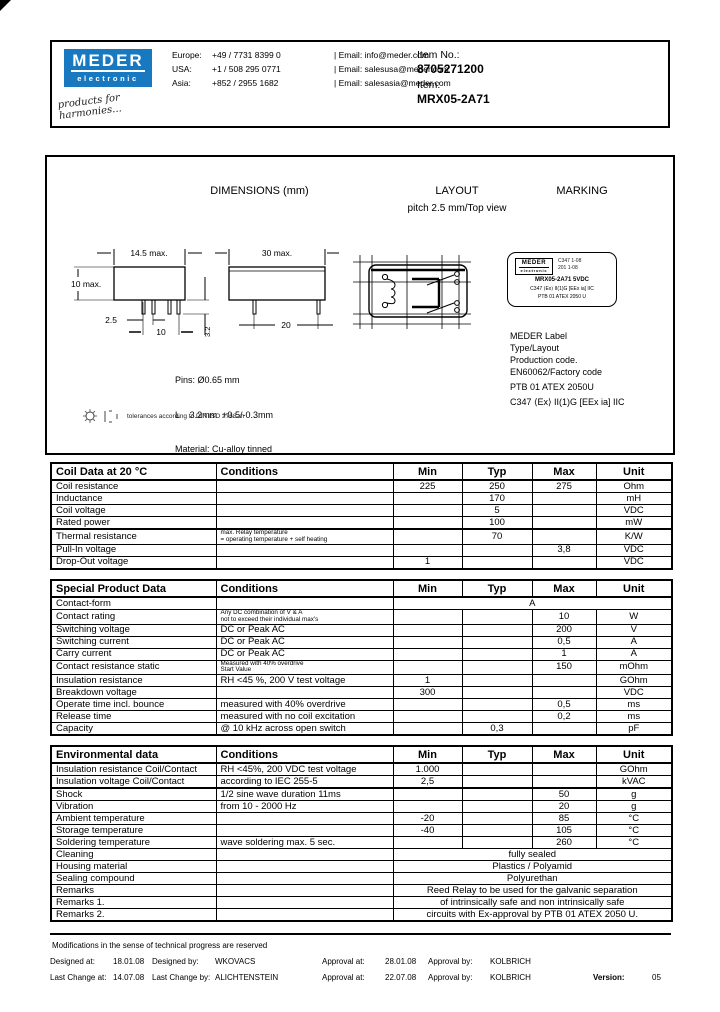  Describe the element at coordinates (181, 83) in the screenshot. I see `contact-region: Asia:` at that location.